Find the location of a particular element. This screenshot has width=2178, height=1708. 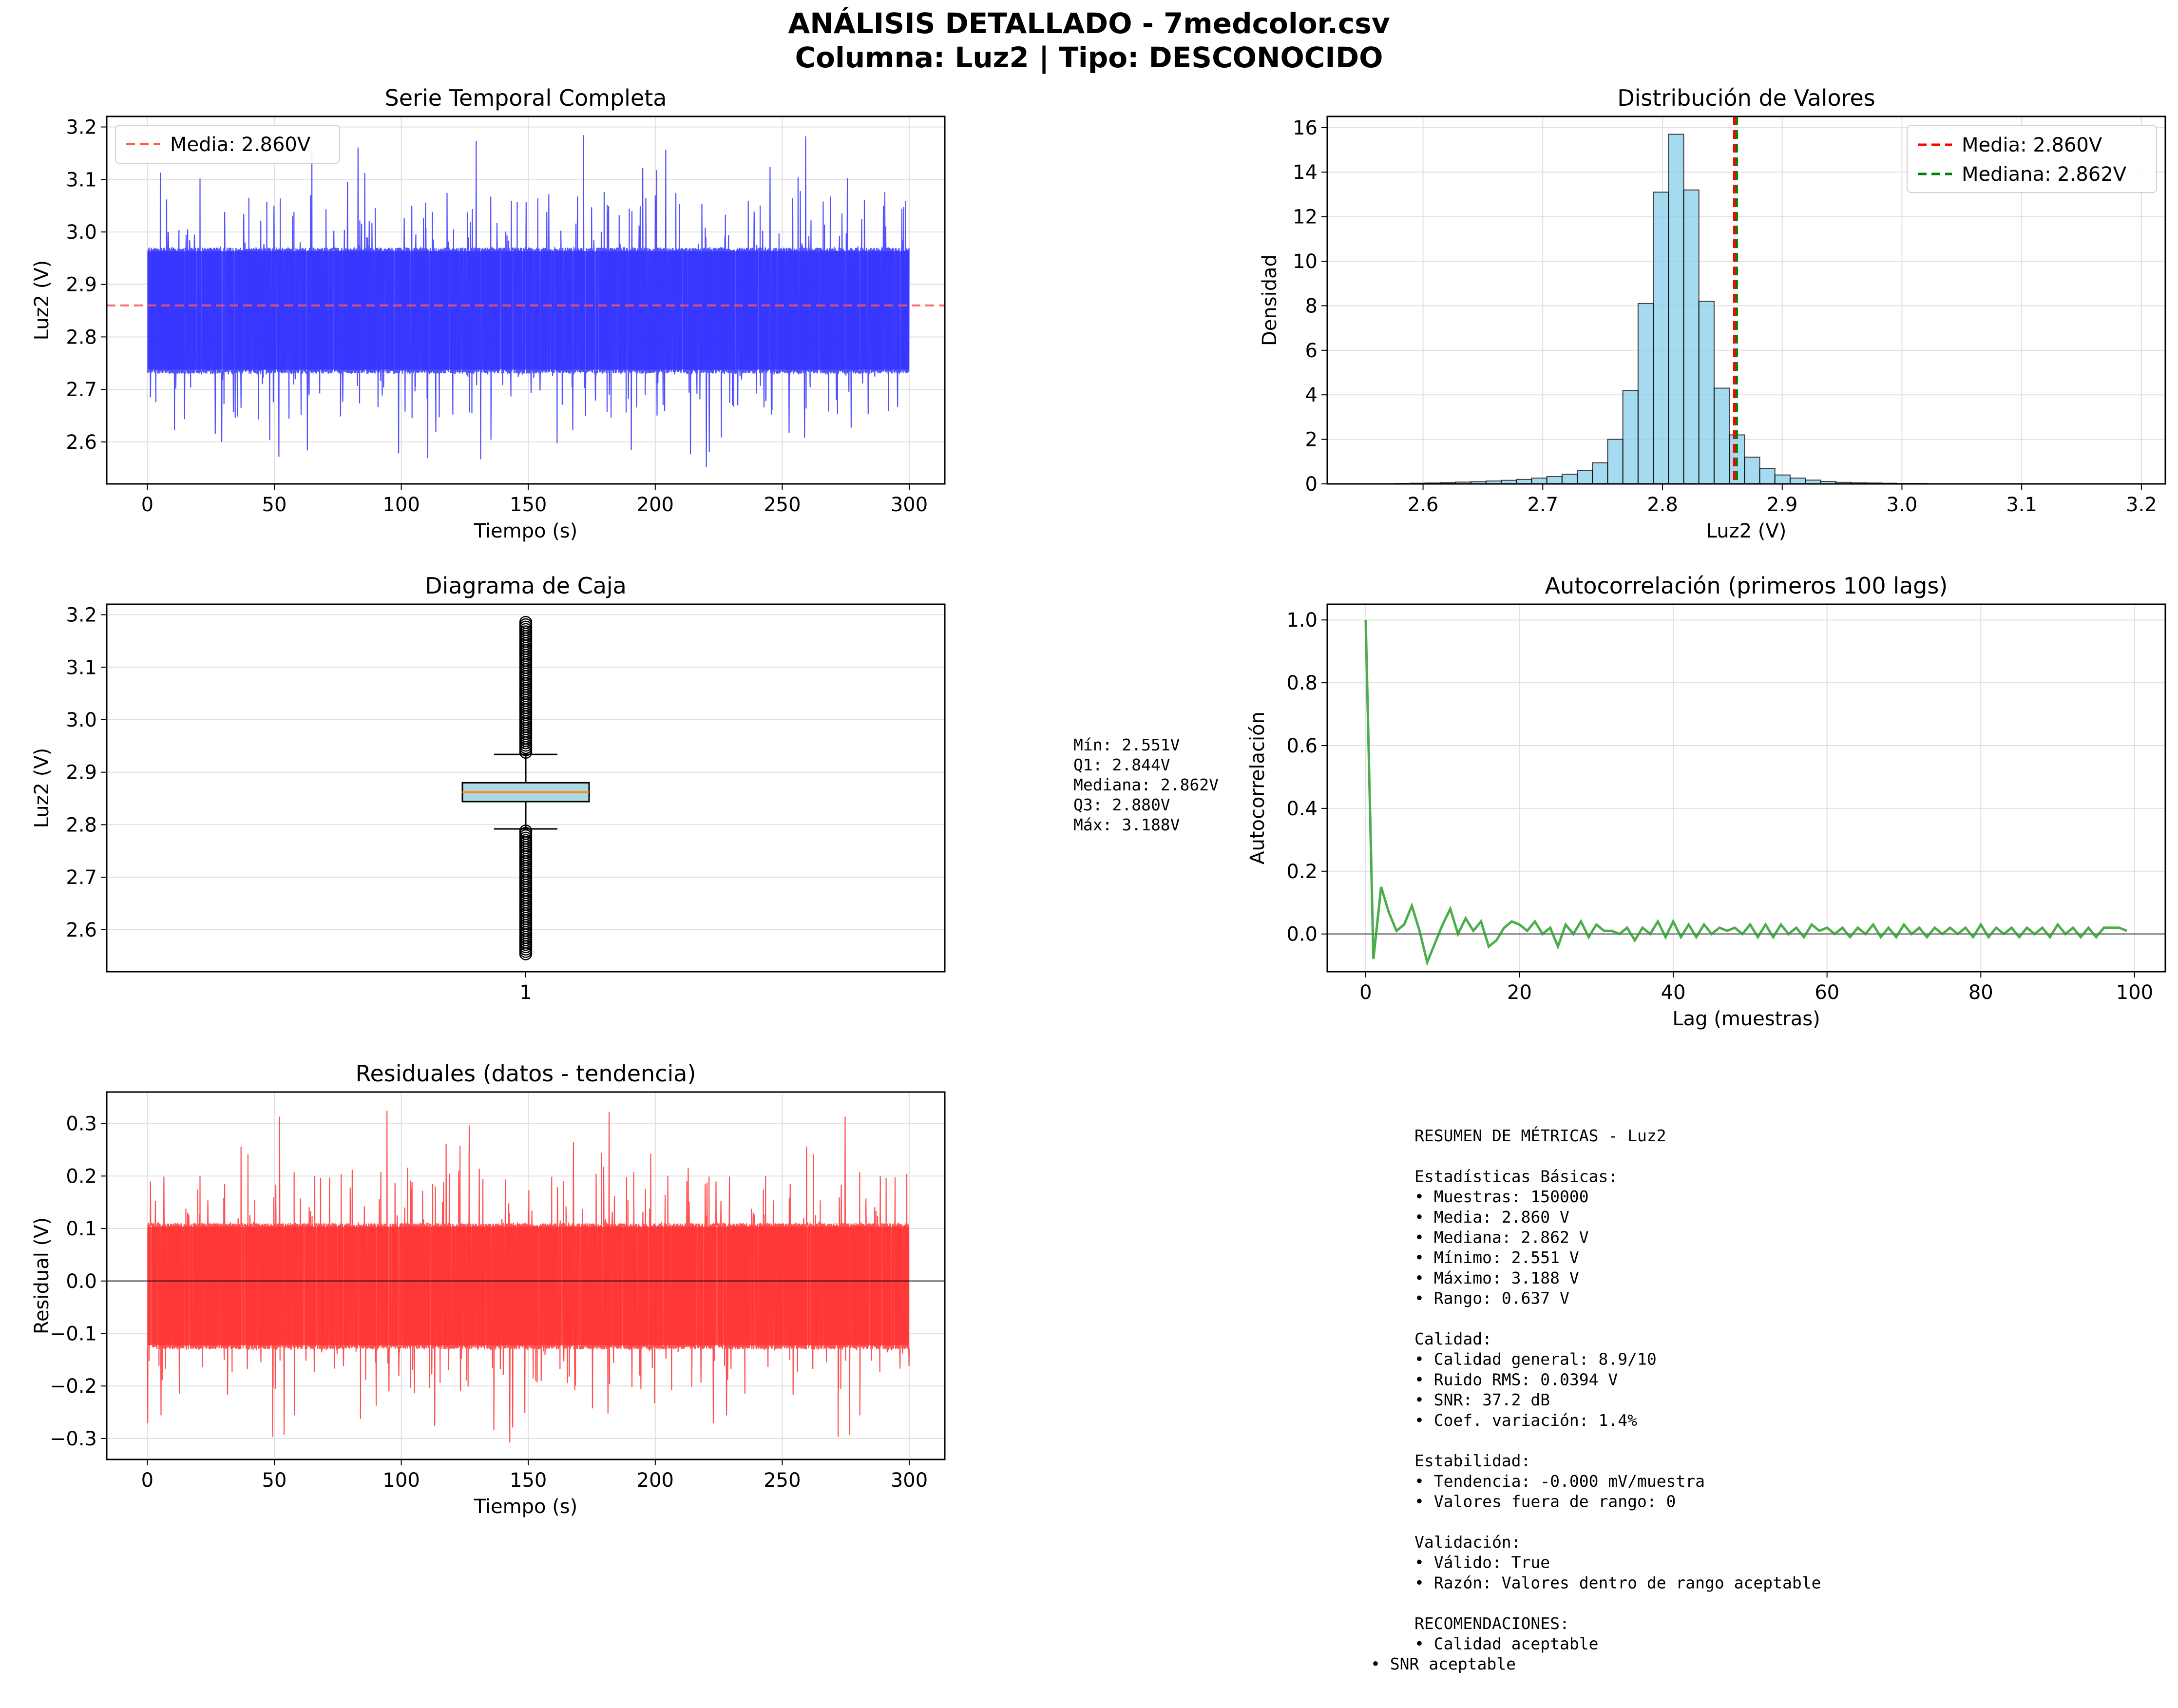

summary-line: • Calidad general: 8.9/10 is located at coordinates (1536, 1360).